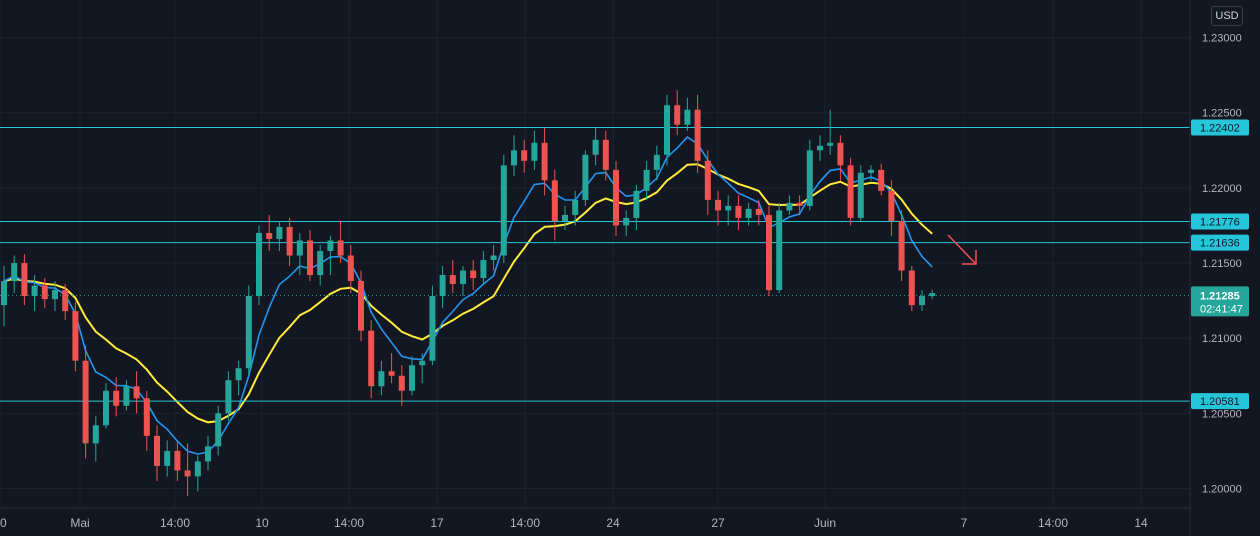 The width and height of the screenshot is (1260, 536). I want to click on time-tick-label: 27, so click(718, 523).